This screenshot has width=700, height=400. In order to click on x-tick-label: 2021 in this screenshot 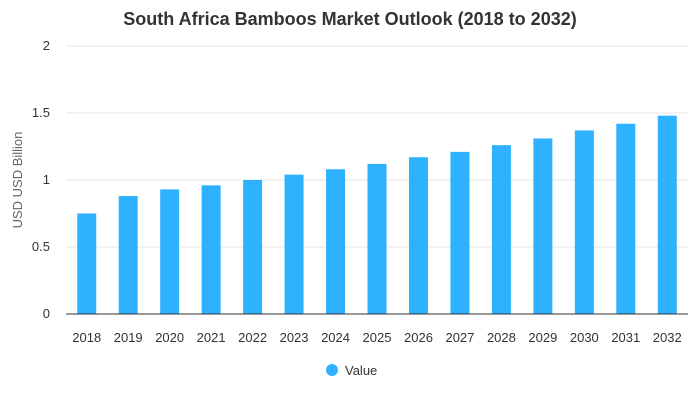, I will do `click(211, 337)`.